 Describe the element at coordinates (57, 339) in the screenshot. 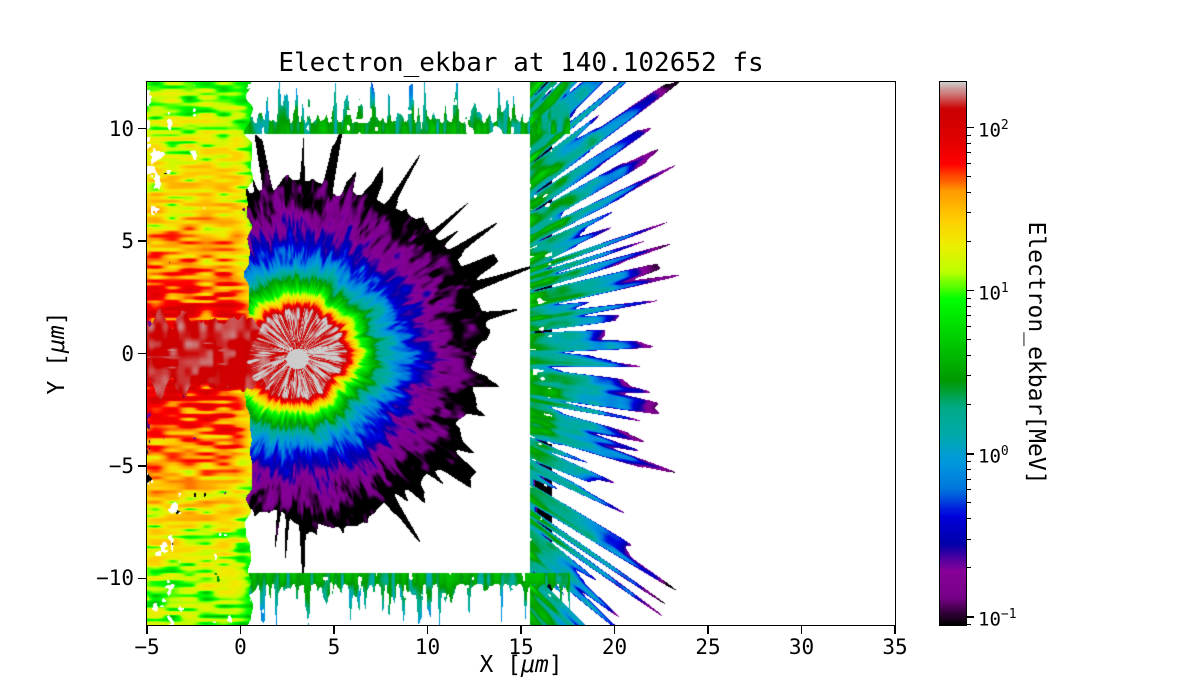

I see `y-axis-unit: μm` at that location.